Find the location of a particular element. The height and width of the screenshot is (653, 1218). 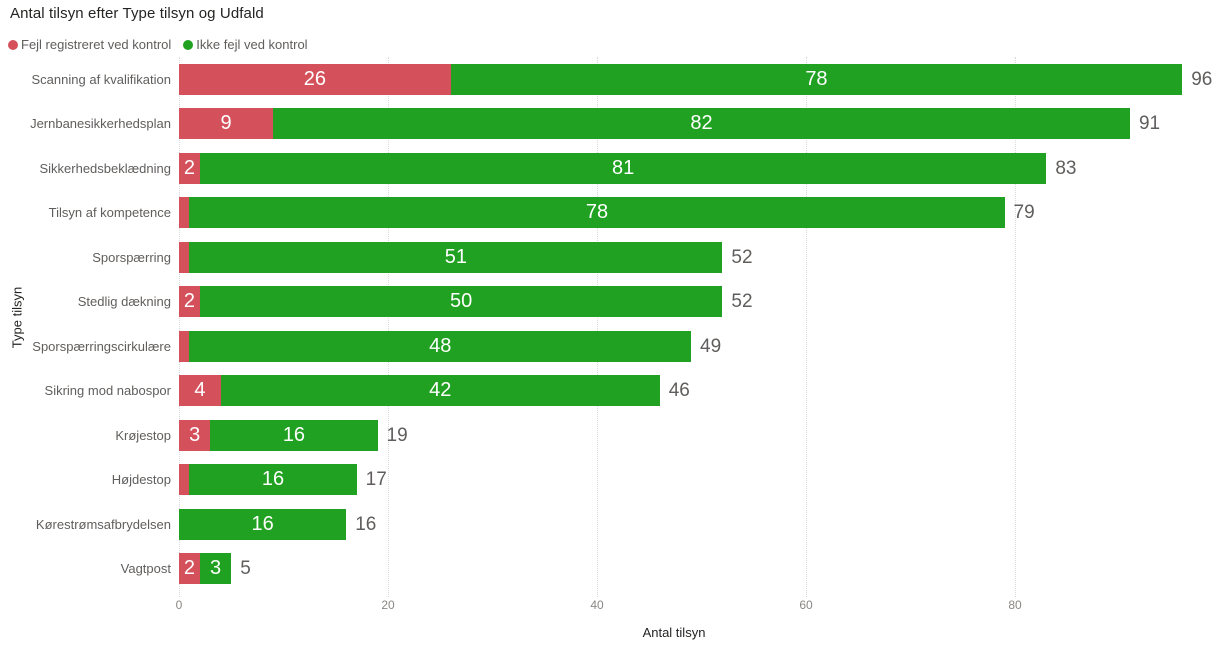

segment-fejl-registreret: 3 is located at coordinates (195, 435).